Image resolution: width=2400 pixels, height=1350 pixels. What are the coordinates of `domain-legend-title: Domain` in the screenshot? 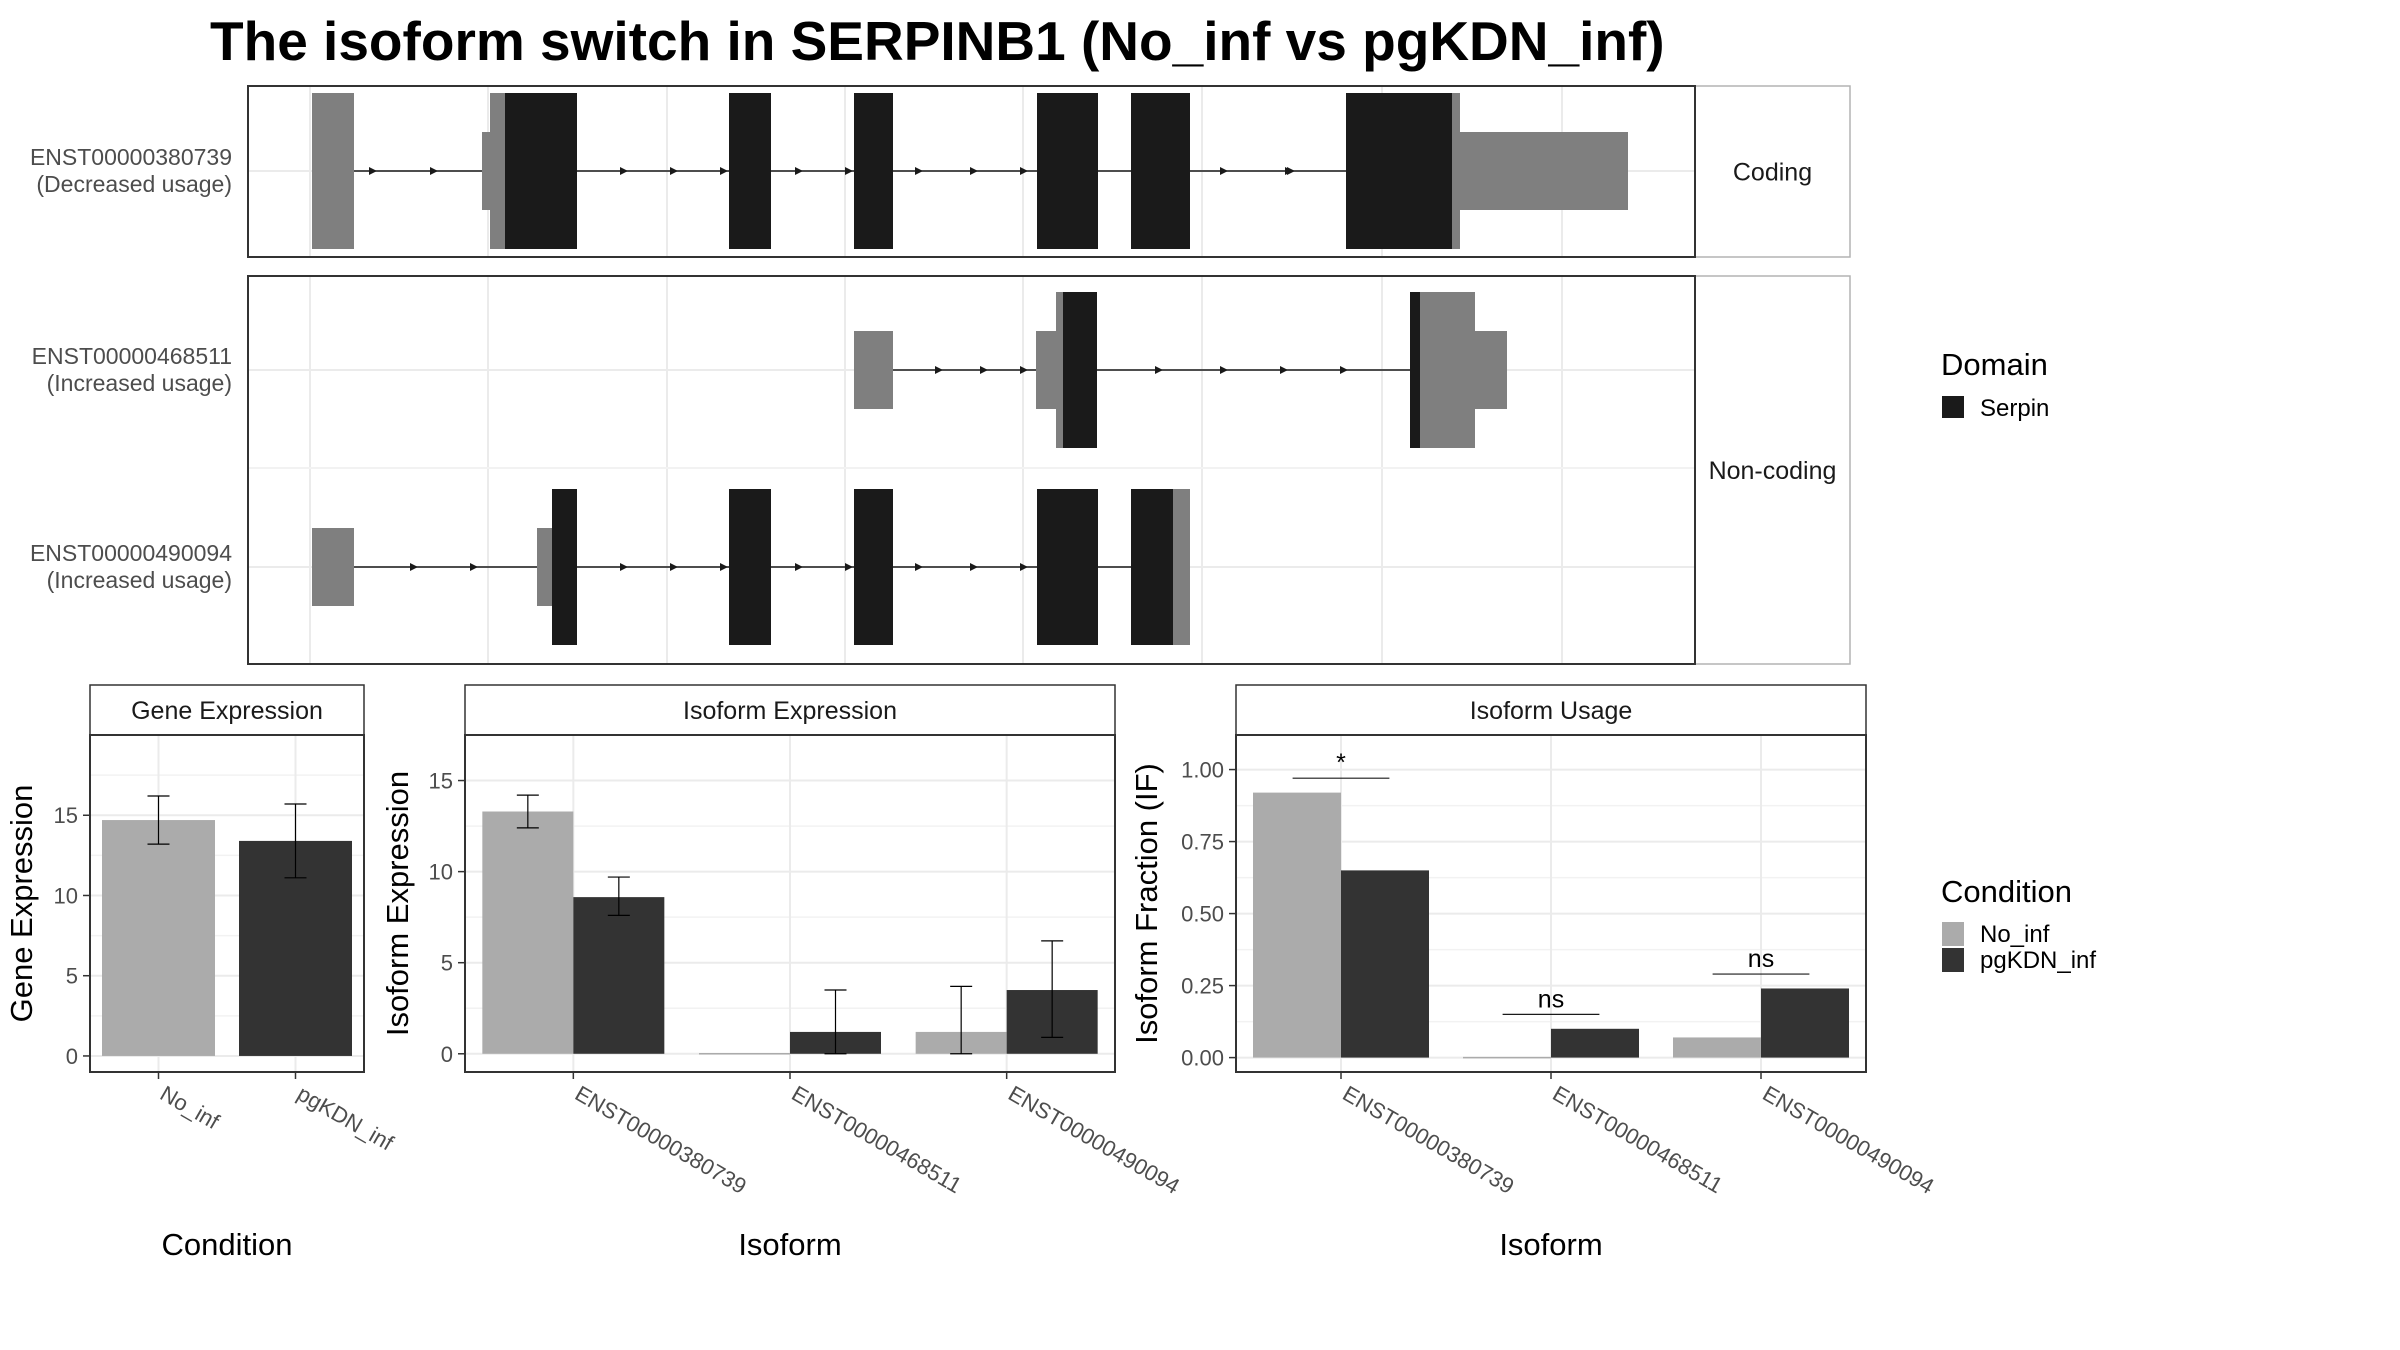 It's located at (1994, 364).